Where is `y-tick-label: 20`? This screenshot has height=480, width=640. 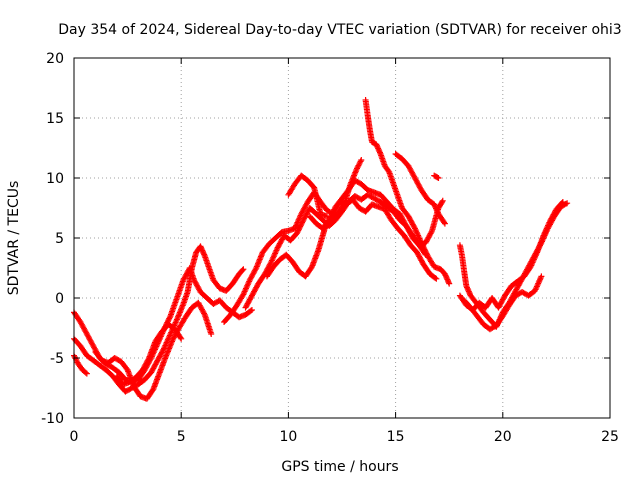 y-tick-label: 20 is located at coordinates (55, 59).